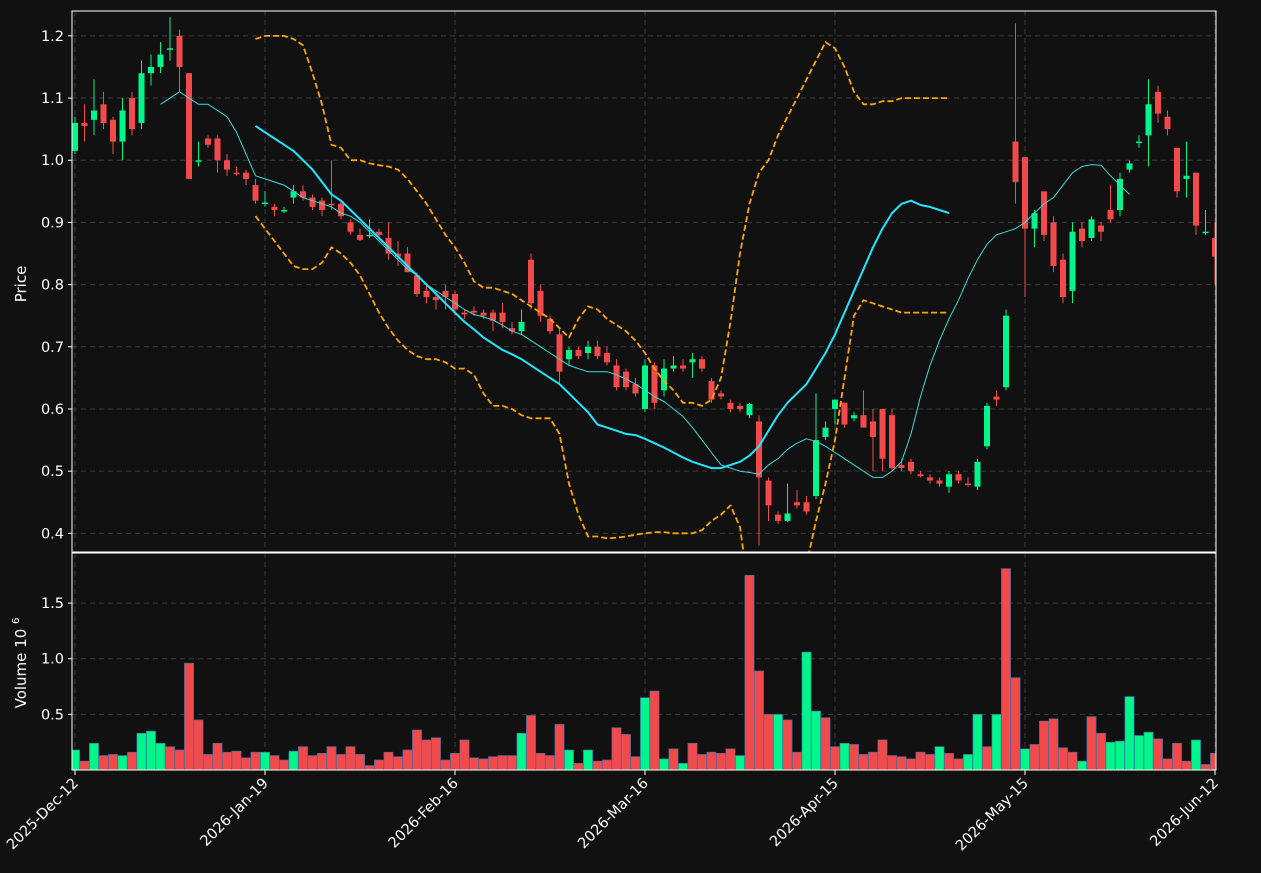  Describe the element at coordinates (21, 638) in the screenshot. I see `volume-axis-exponent-base: 10` at that location.